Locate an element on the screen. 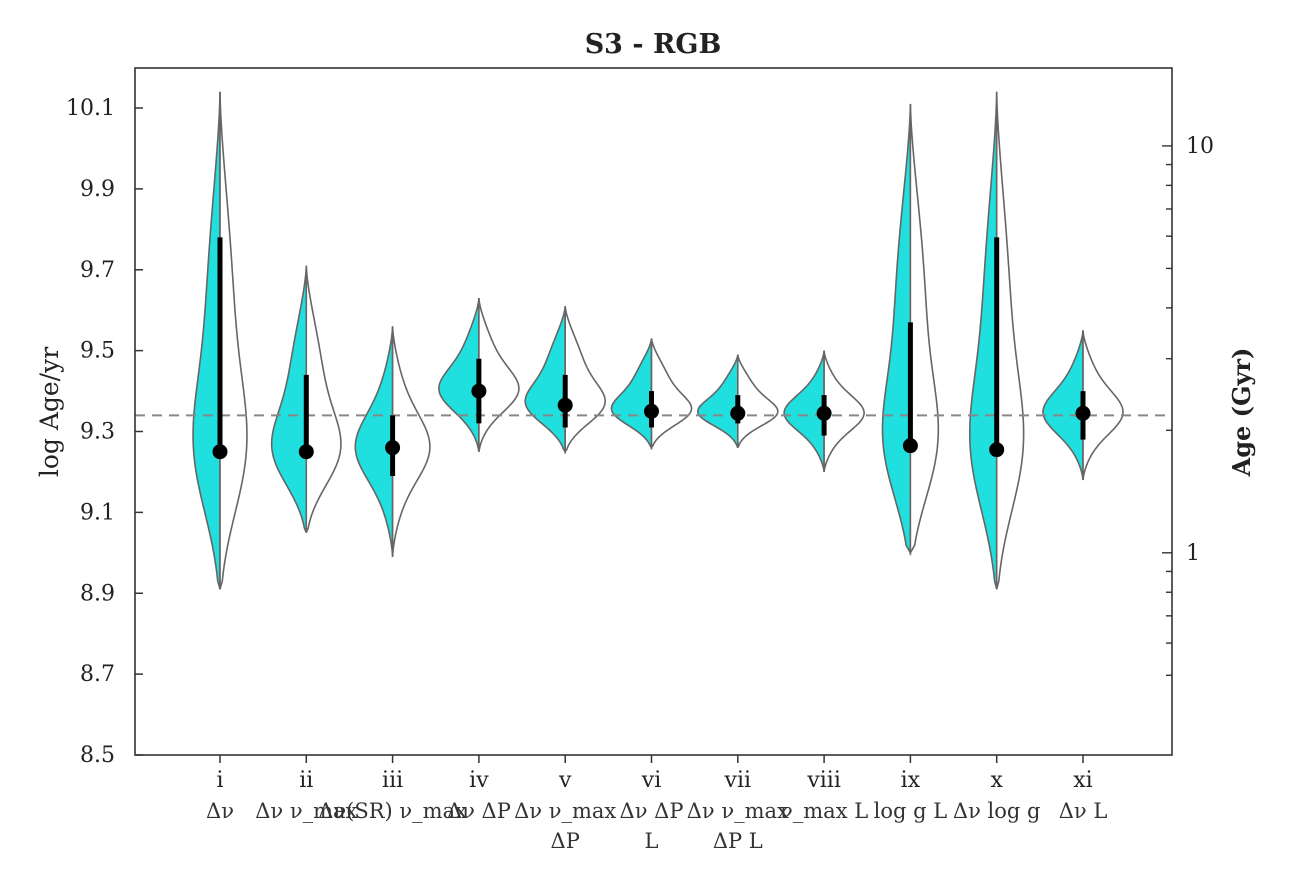  median-dot-x is located at coordinates (997, 450).